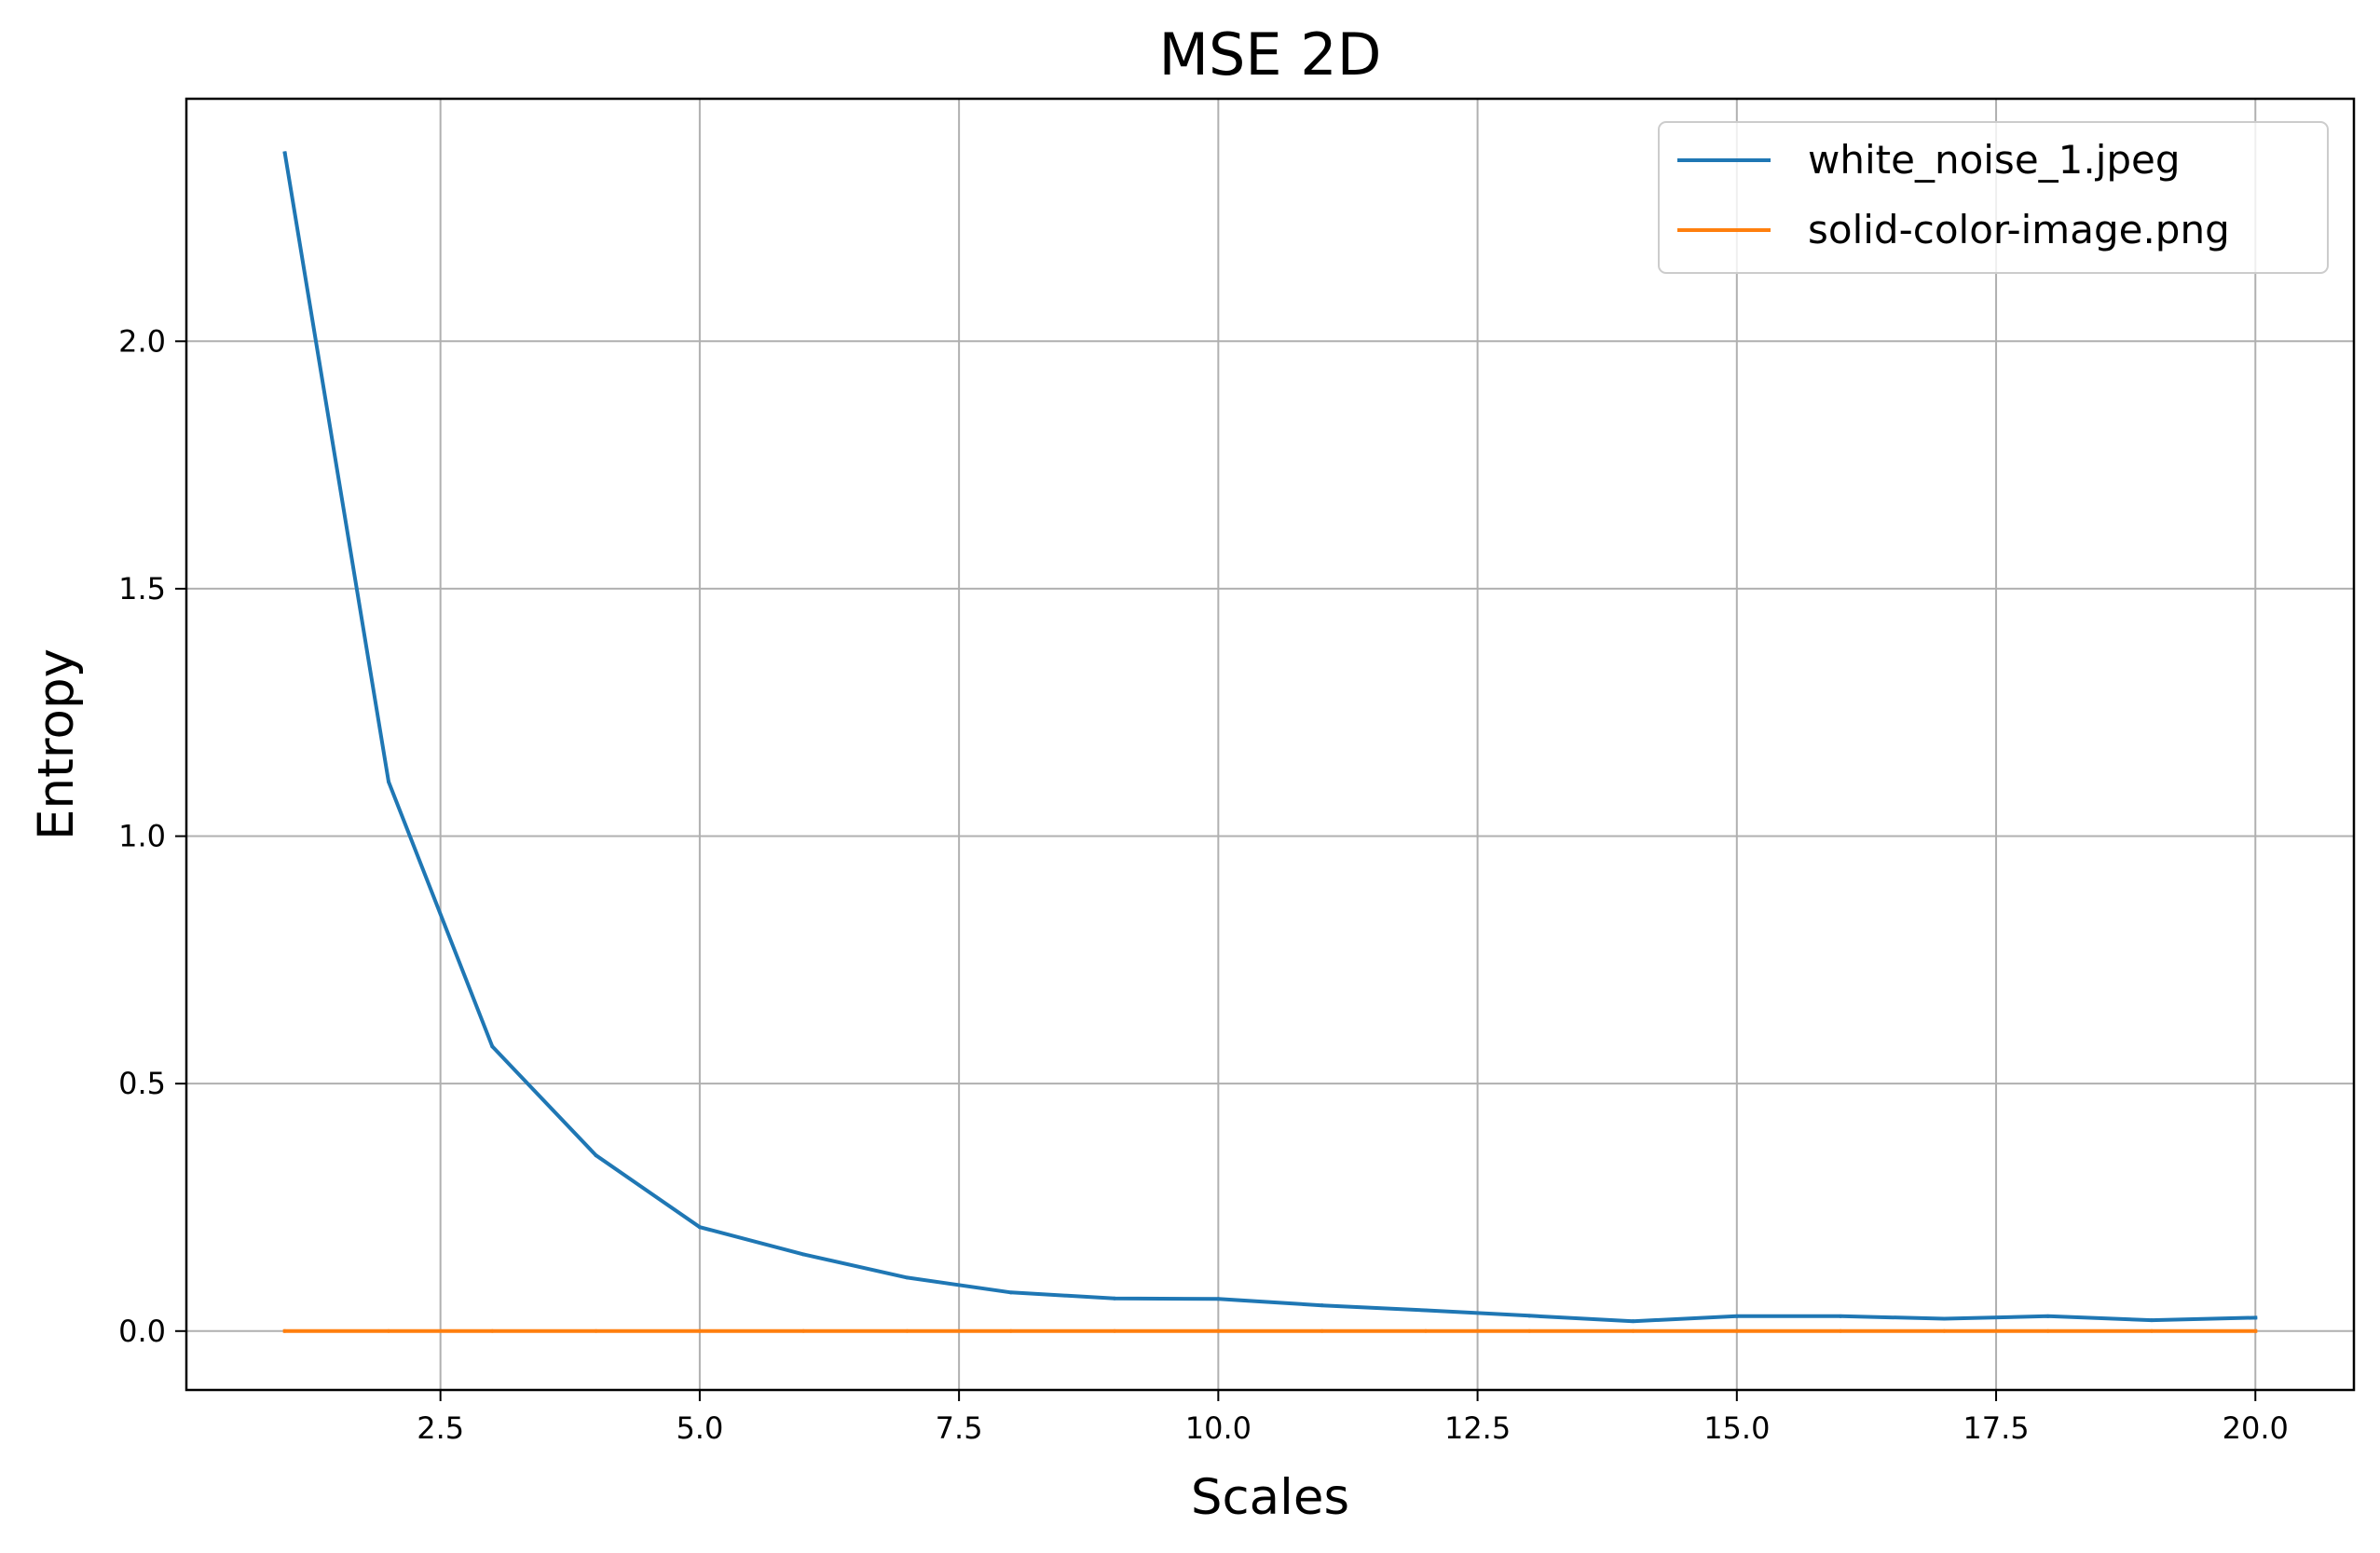  I want to click on legend-box, so click(1993, 197).